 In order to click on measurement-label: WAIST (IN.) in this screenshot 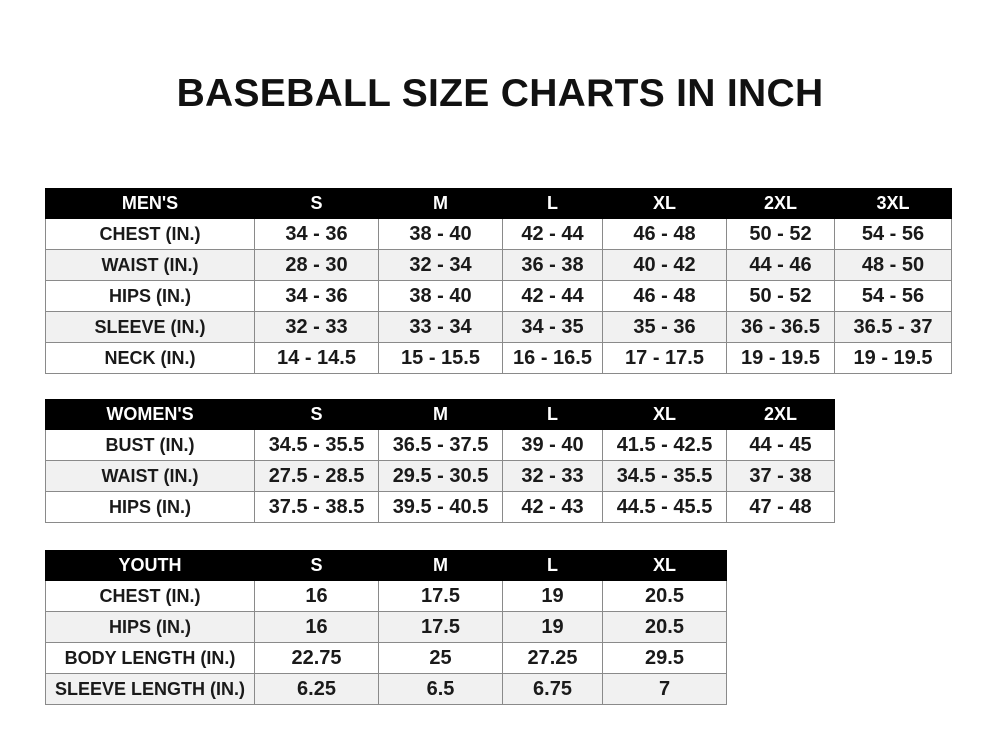, I will do `click(150, 265)`.